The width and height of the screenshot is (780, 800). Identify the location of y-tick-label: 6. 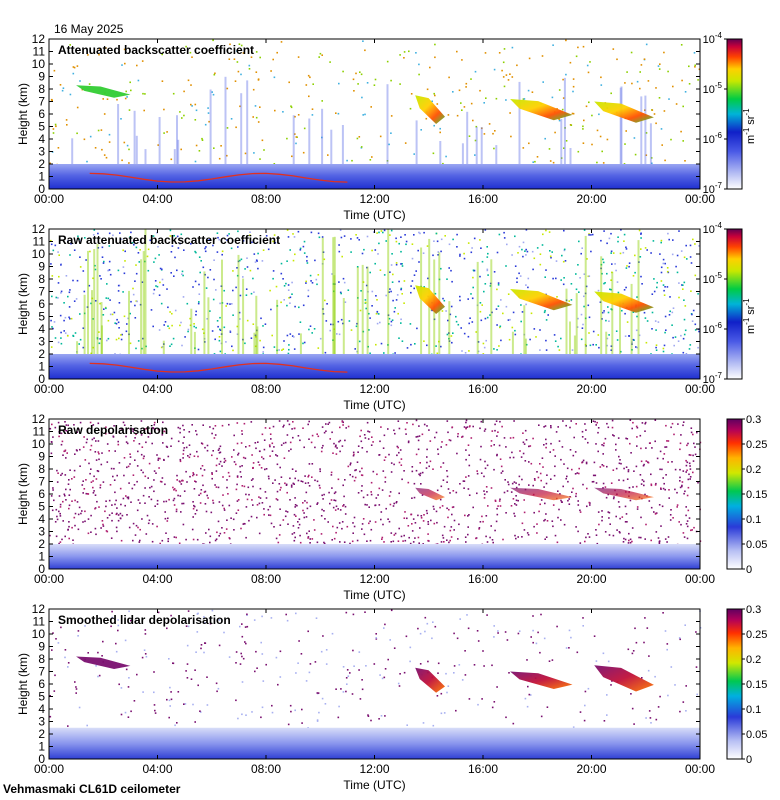
(41, 304).